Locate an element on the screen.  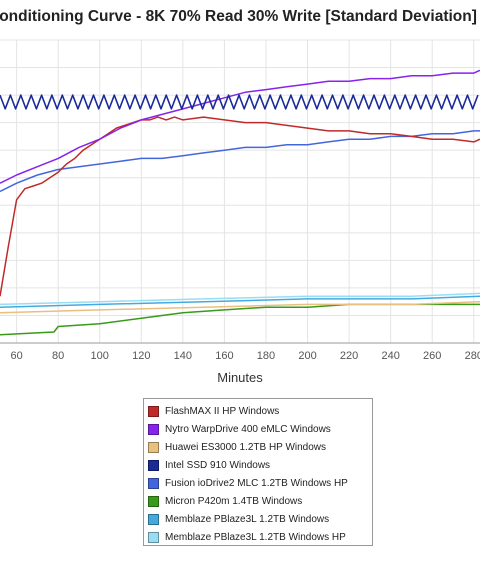
legend-item: Fusion ioDrive2 MLC 1.2TB Windows HP is located at coordinates (260, 483).